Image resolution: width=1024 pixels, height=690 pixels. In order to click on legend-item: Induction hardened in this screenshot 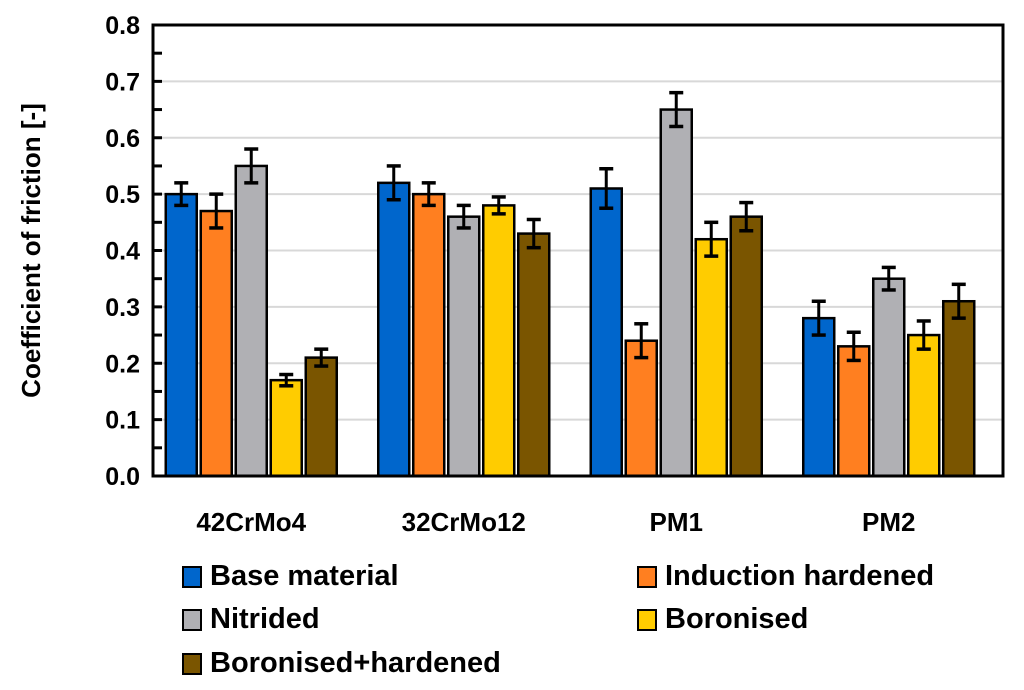, I will do `click(785, 576)`.